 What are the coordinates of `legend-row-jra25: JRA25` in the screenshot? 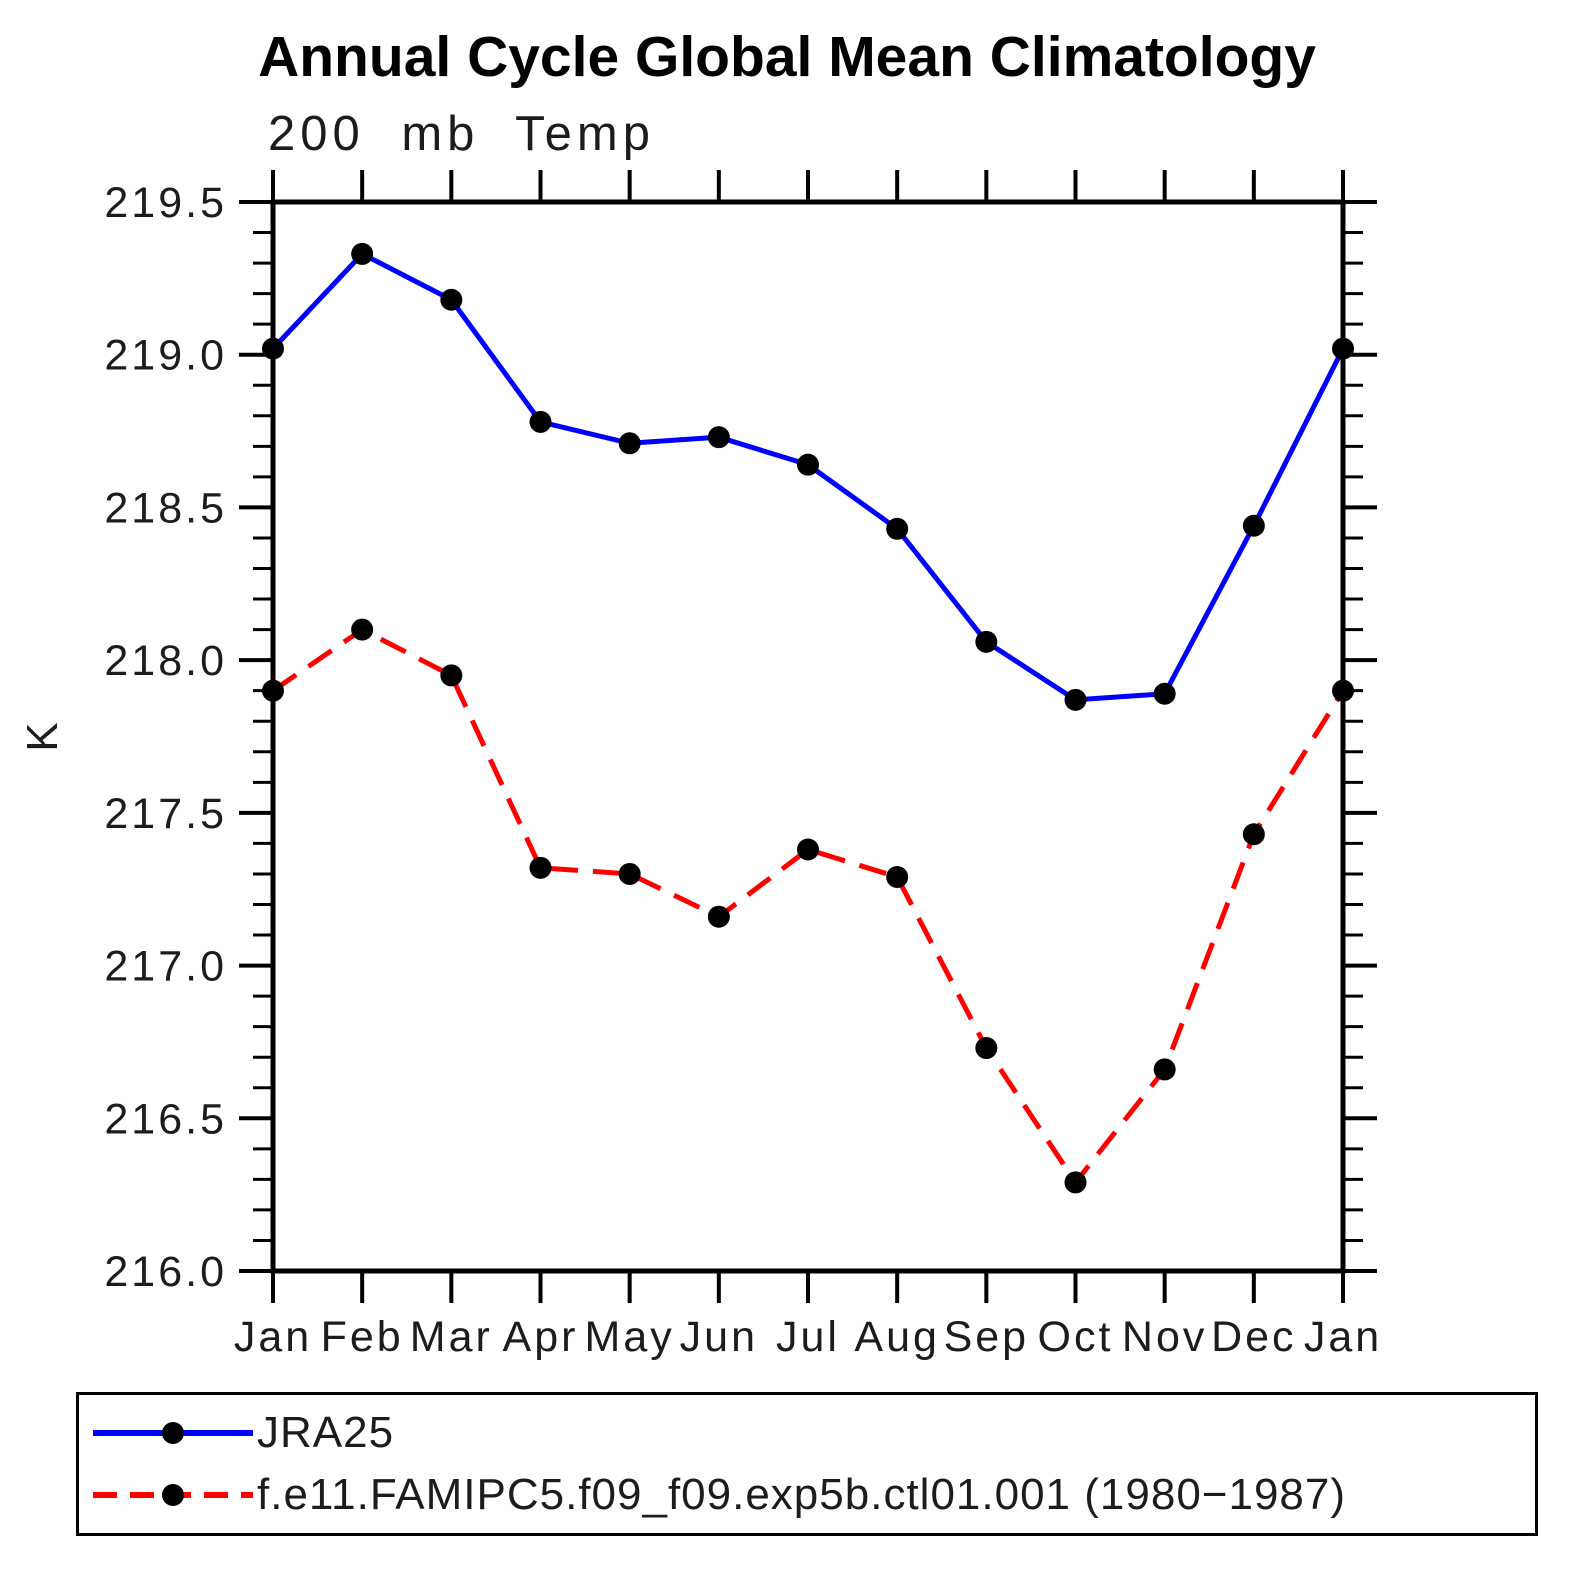 It's located at (812, 1433).